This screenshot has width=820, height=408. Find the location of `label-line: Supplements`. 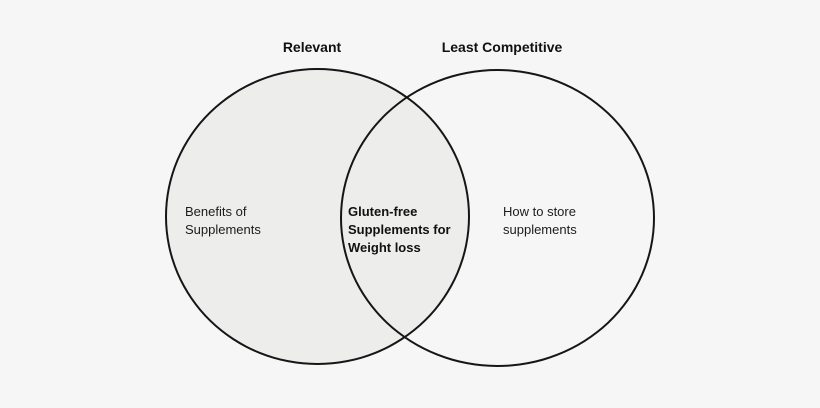

label-line: Supplements is located at coordinates (223, 229).